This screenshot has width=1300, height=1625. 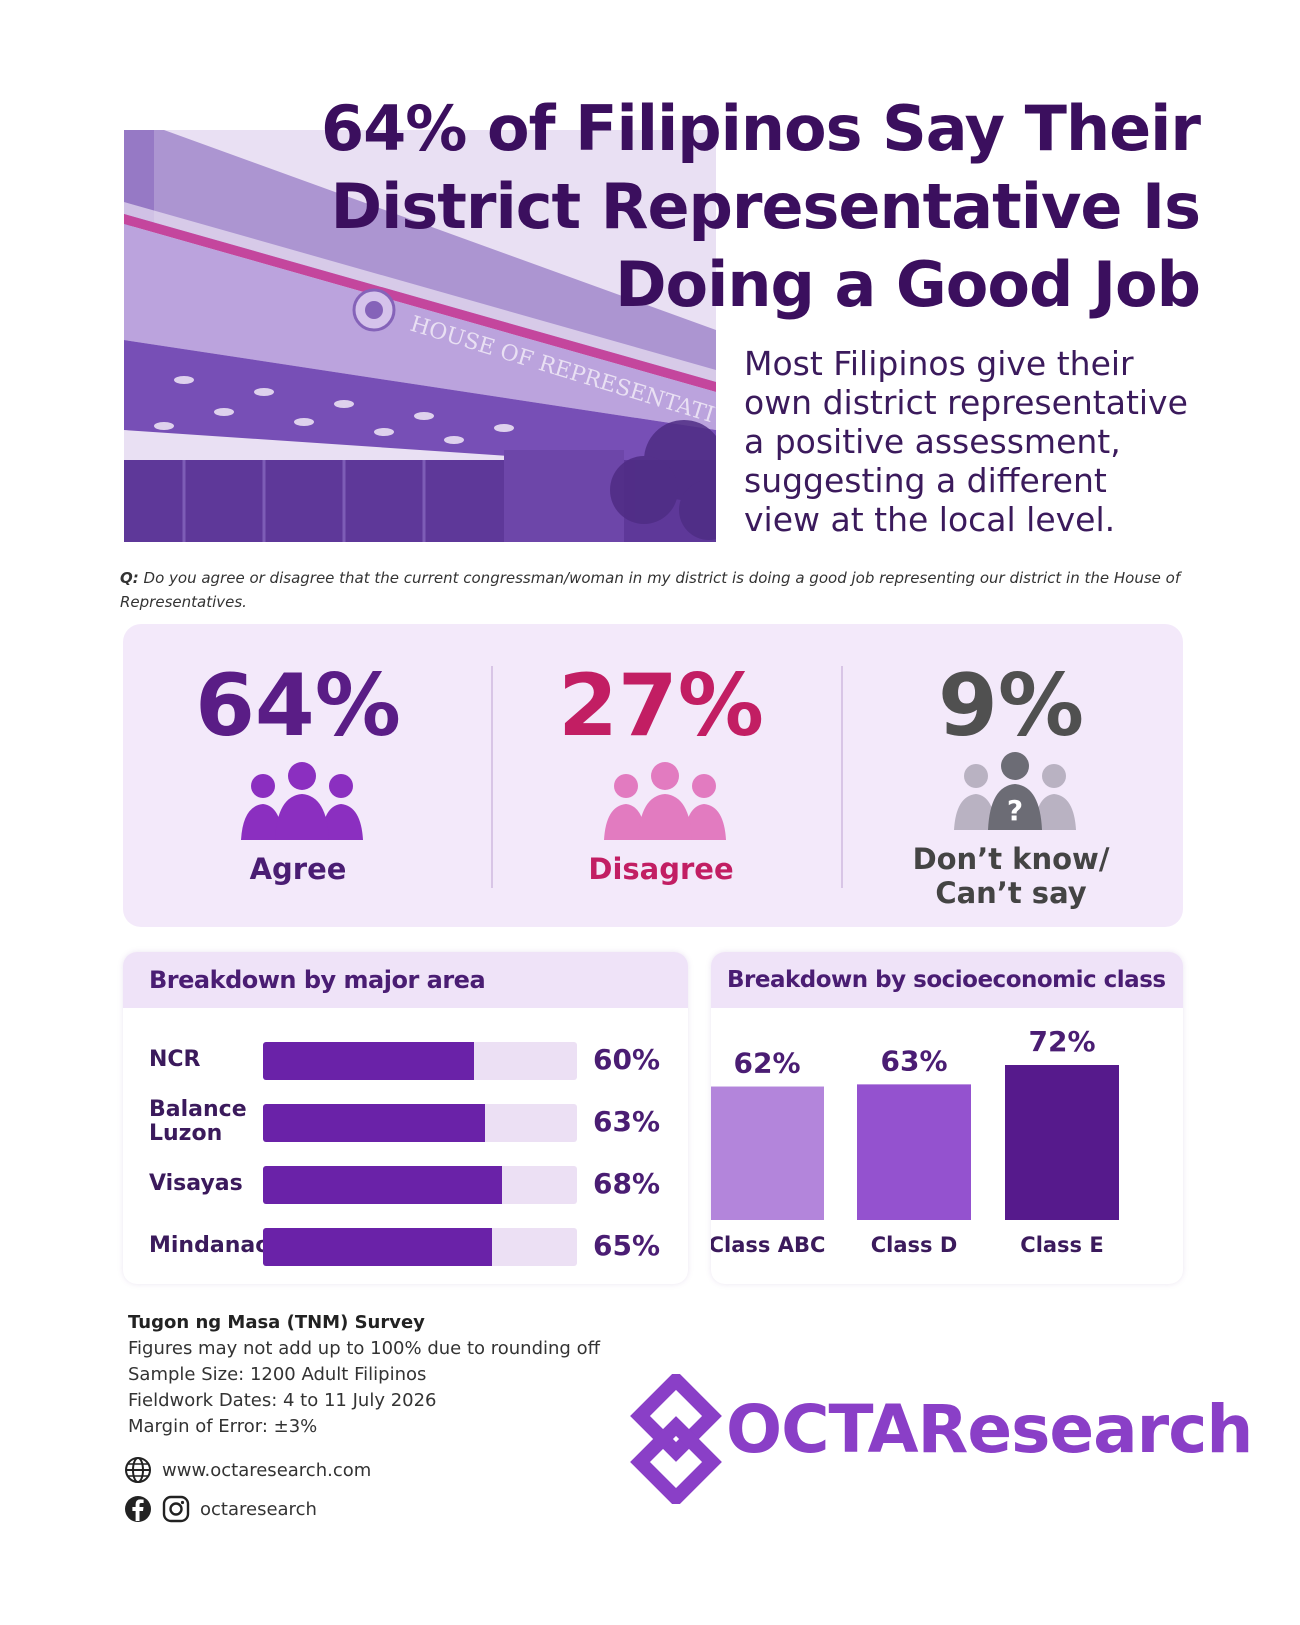 I want to click on instagram-icon, so click(x=176, y=1509).